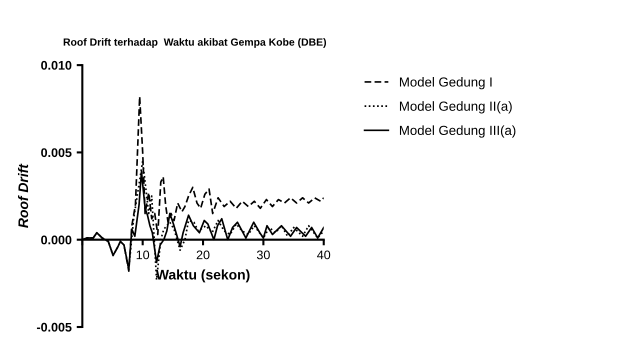 The width and height of the screenshot is (619, 352). I want to click on legend-label: Model Gedung III(a), so click(458, 131).